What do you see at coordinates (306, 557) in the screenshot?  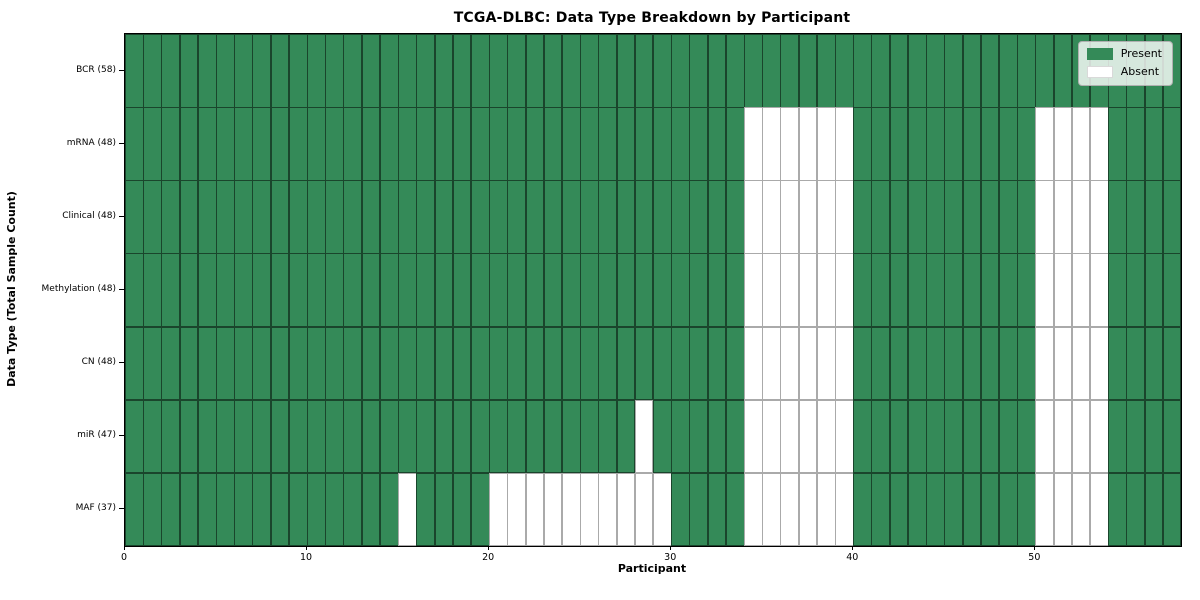 I see `x-tick-label: 10` at bounding box center [306, 557].